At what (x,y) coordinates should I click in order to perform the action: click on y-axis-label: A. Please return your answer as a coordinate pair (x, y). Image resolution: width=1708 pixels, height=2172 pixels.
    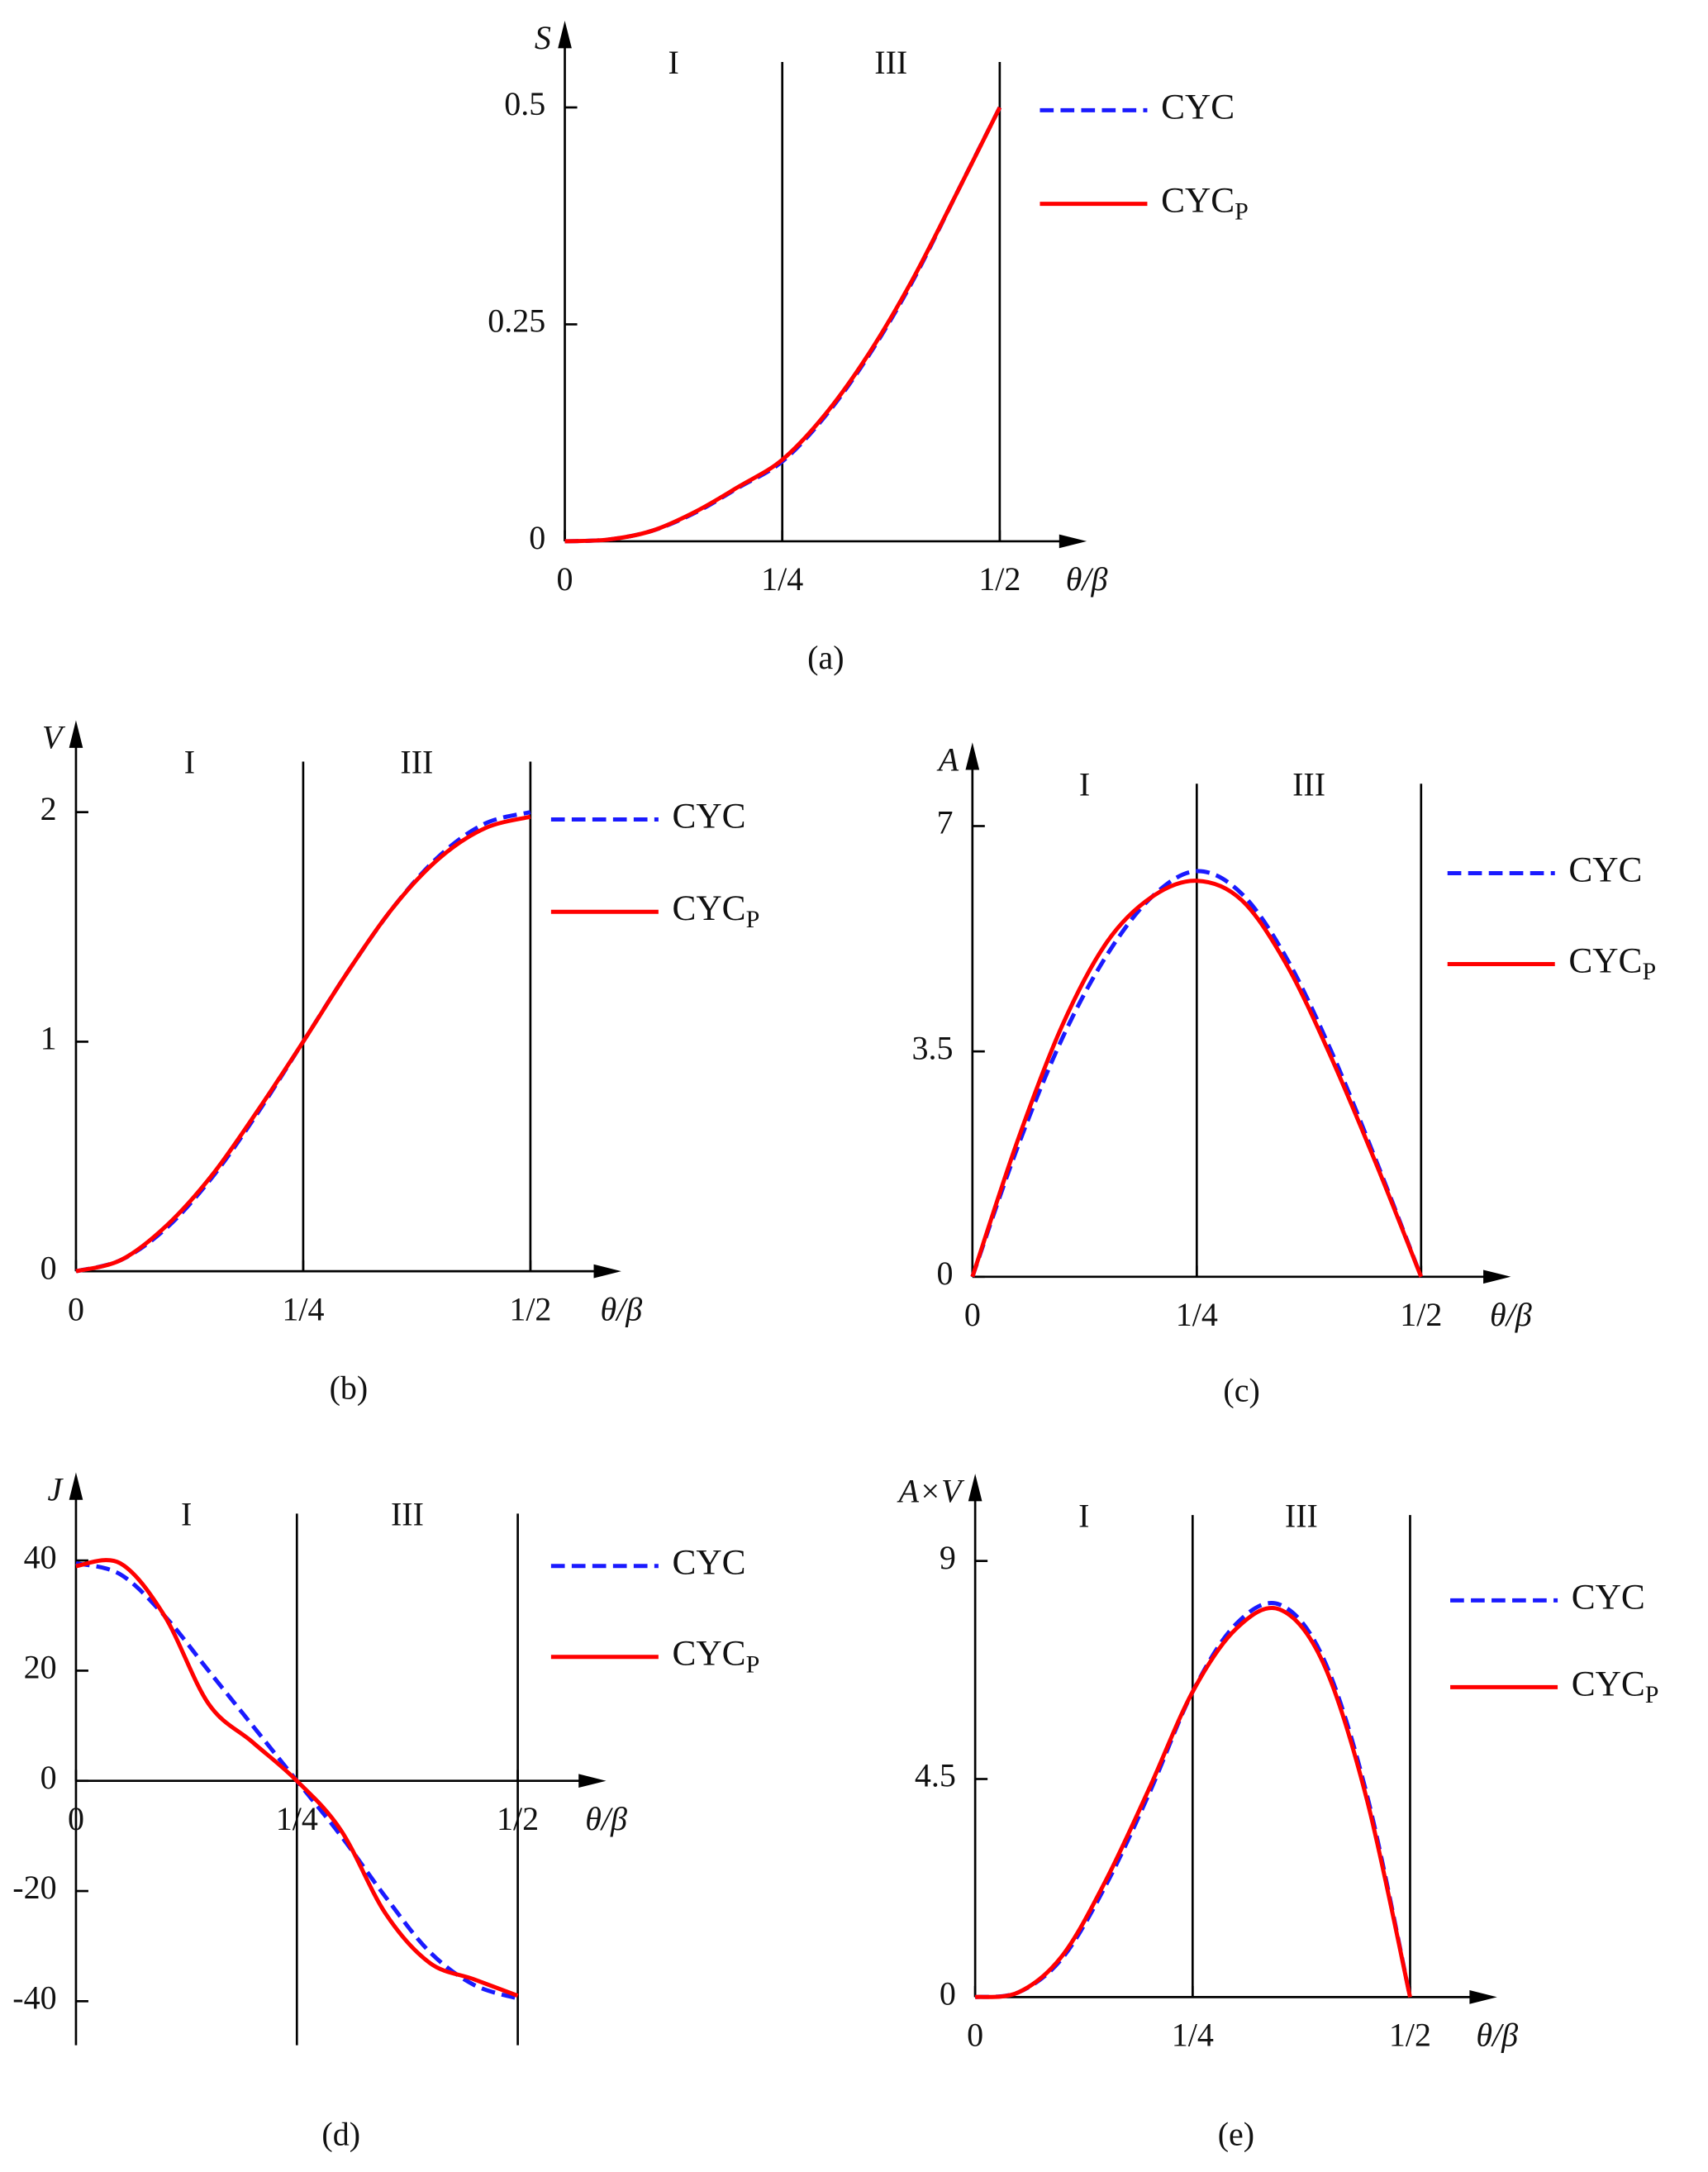
    Looking at the image, I should click on (947, 759).